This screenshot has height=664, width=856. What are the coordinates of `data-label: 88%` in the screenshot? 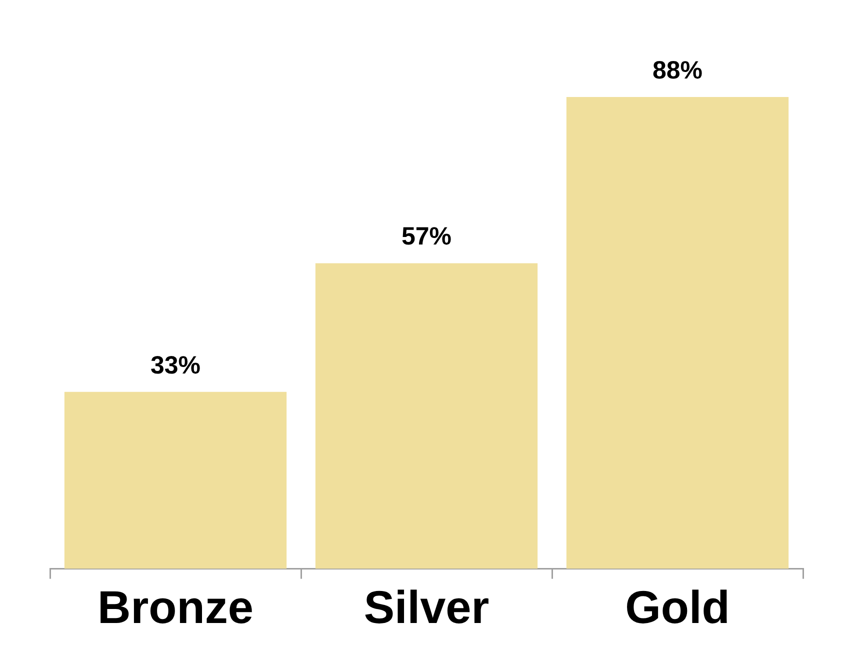 It's located at (677, 70).